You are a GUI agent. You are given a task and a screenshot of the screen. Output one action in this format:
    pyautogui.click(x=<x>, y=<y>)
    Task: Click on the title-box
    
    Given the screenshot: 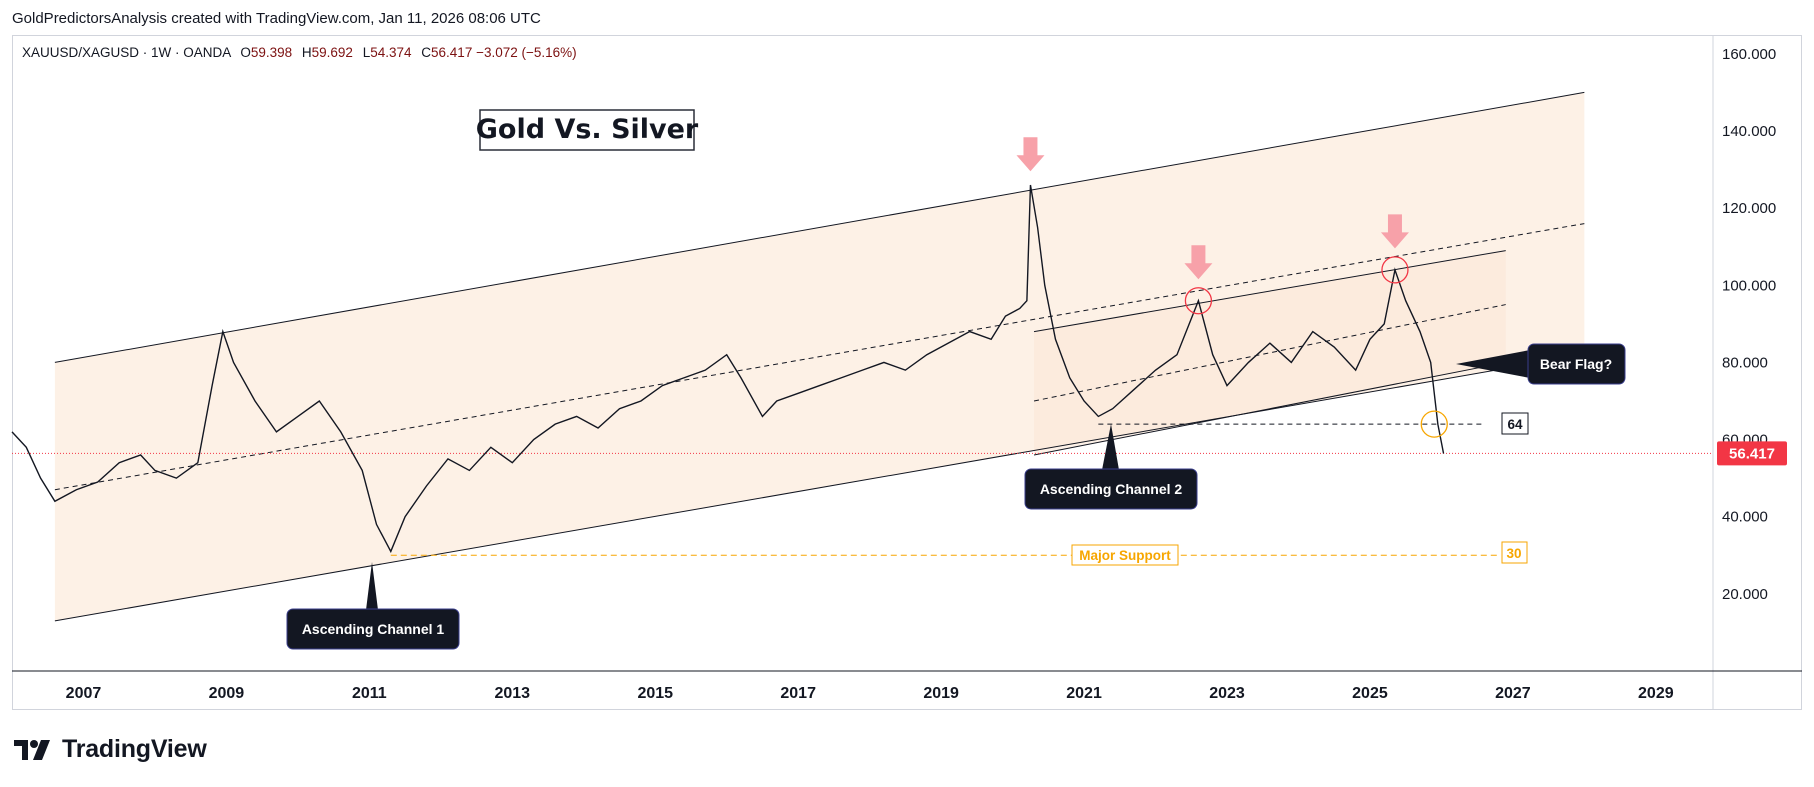 What is the action you would take?
    pyautogui.click(x=587, y=130)
    